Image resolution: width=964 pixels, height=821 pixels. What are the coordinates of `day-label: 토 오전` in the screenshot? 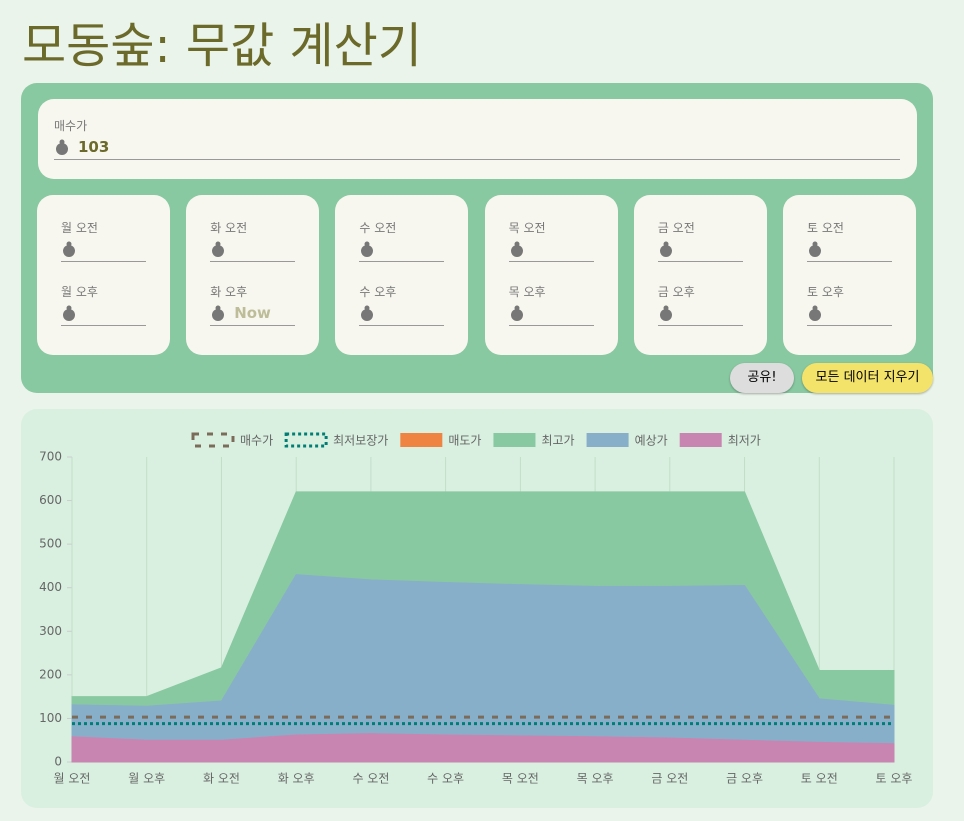 It's located at (825, 228).